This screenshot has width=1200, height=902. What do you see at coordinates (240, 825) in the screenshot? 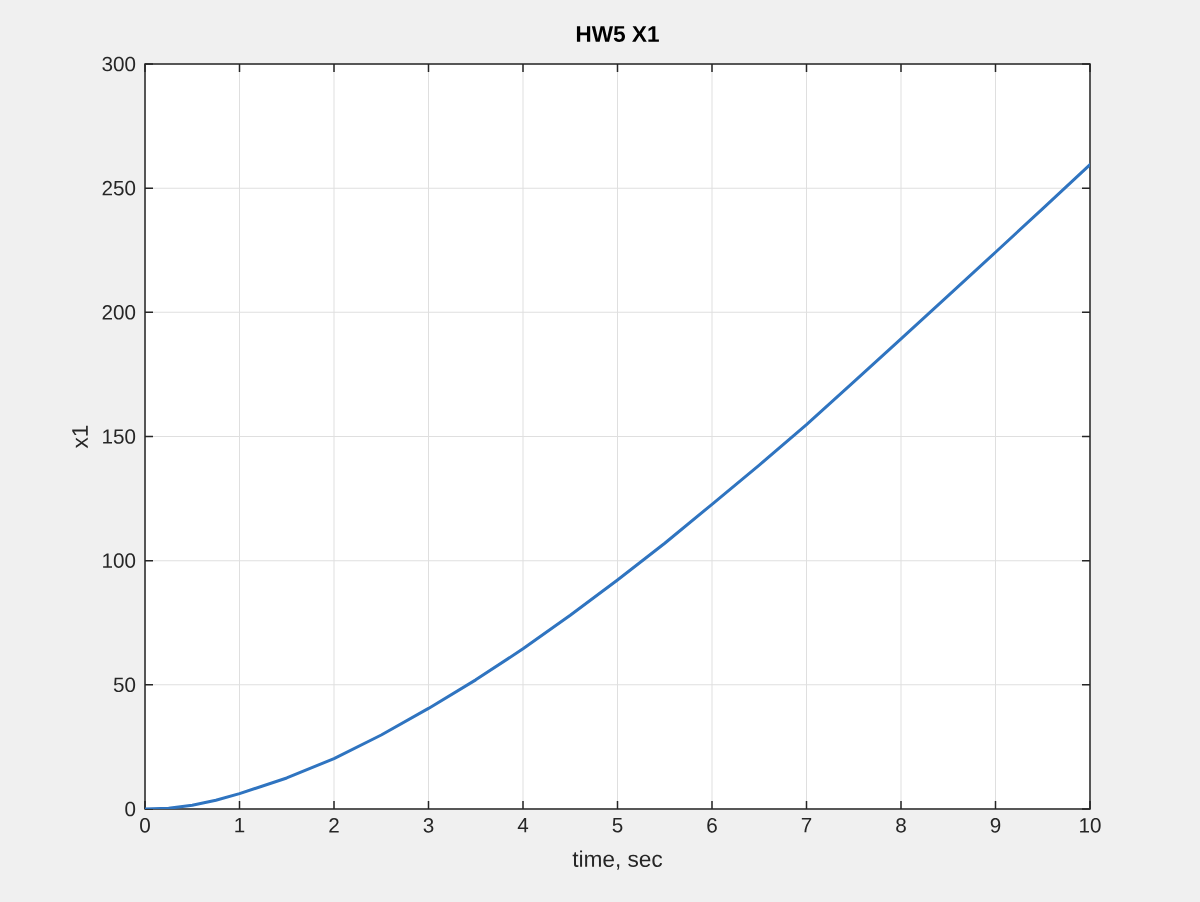
I see `x-tick-label: 1` at bounding box center [240, 825].